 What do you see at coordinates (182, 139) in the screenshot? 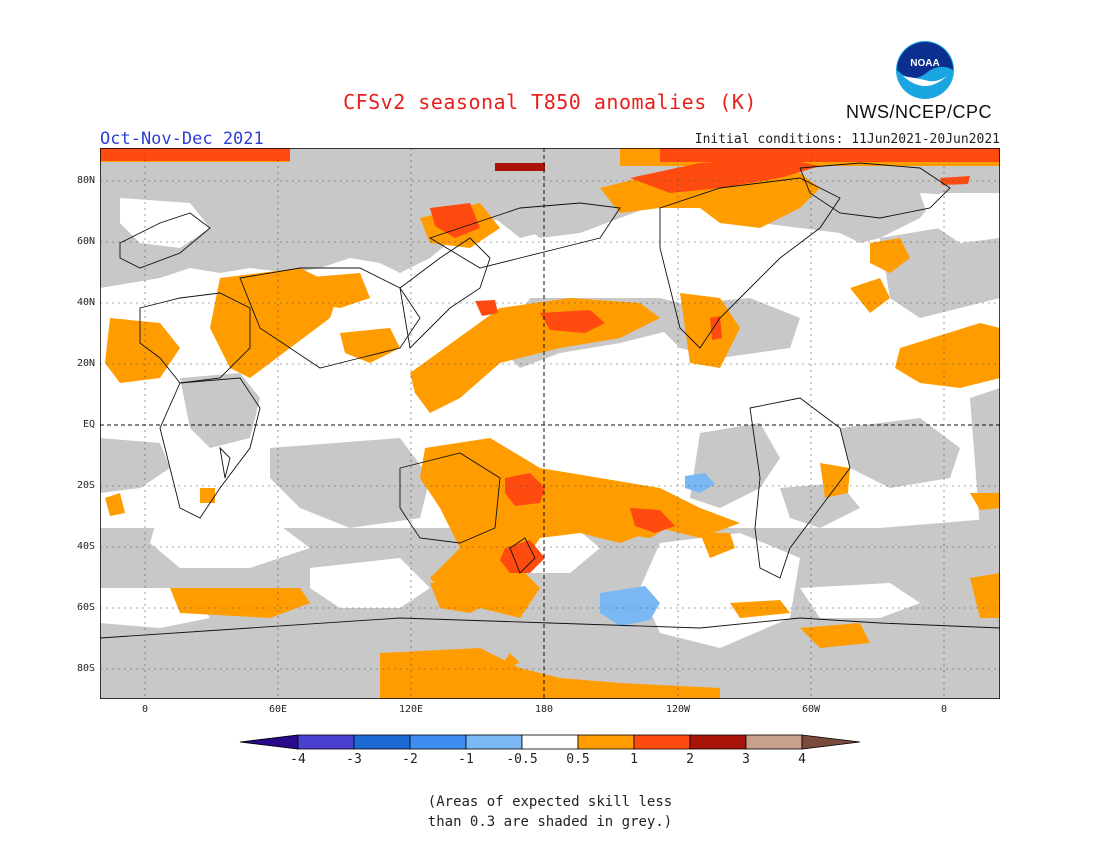
I see `forecast-period: Oct-Nov-Dec 2021` at bounding box center [182, 139].